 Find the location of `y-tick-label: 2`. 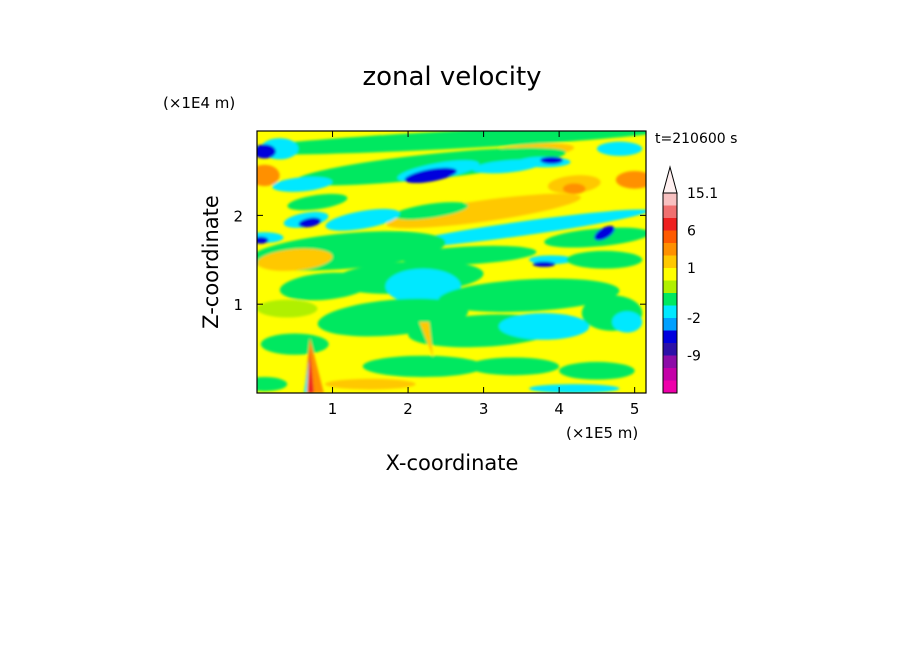

y-tick-label: 2 is located at coordinates (238, 216).